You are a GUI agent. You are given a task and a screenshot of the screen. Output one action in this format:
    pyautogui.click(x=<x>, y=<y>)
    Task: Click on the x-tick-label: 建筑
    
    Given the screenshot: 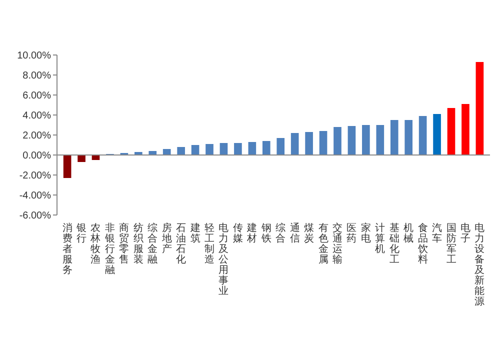 What is the action you would take?
    pyautogui.click(x=194, y=233)
    